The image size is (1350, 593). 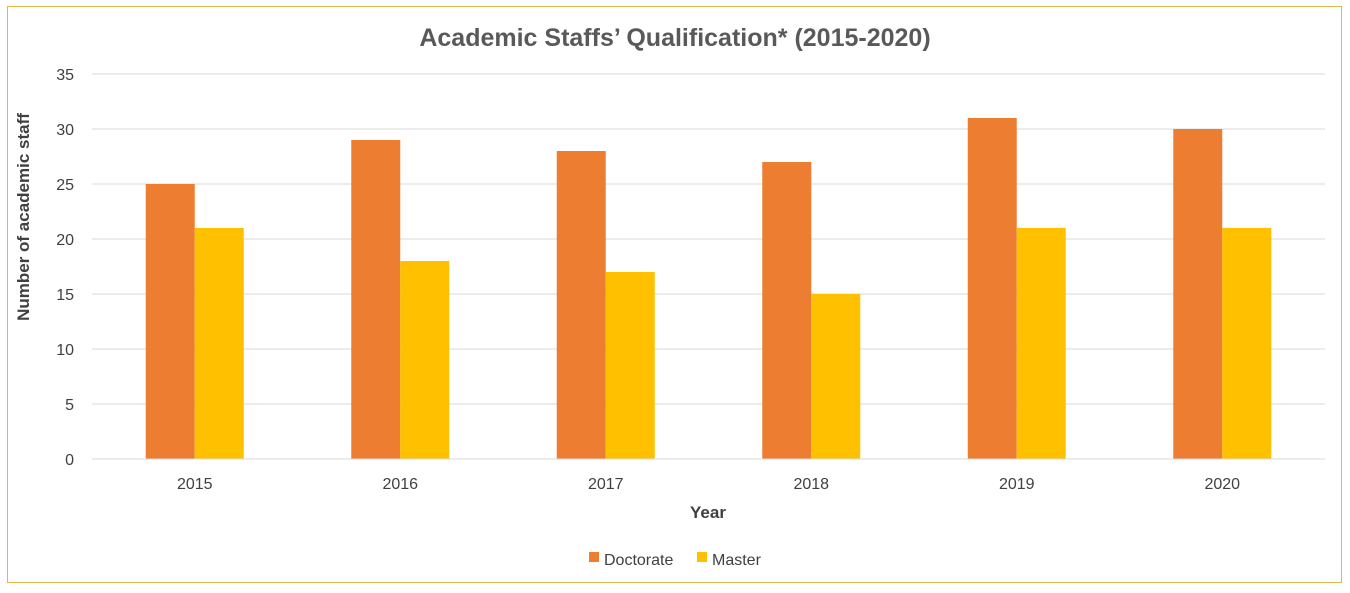 What do you see at coordinates (23, 217) in the screenshot?
I see `y-axis-title: Number of academic staff` at bounding box center [23, 217].